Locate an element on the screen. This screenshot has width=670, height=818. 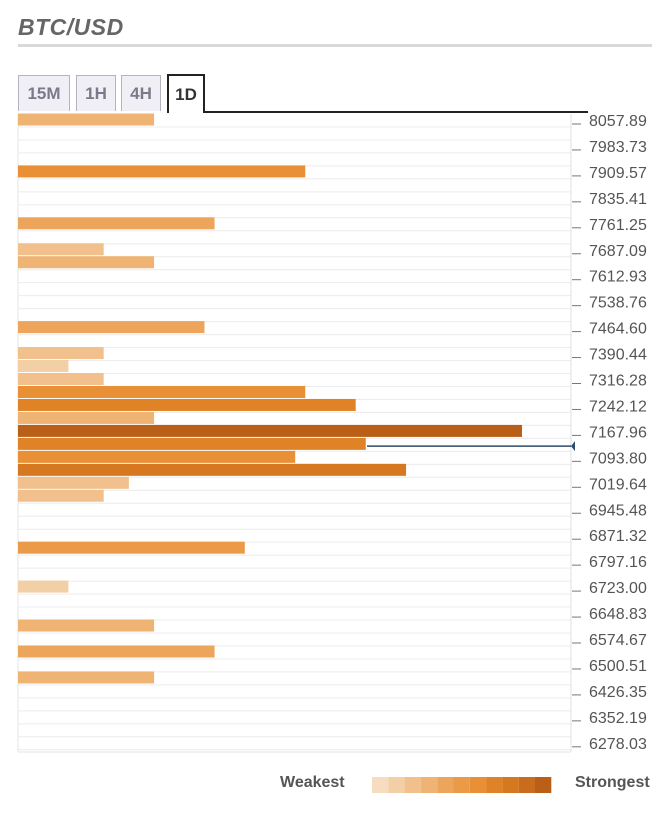
legend-weakest-label: Weakest is located at coordinates (312, 782).